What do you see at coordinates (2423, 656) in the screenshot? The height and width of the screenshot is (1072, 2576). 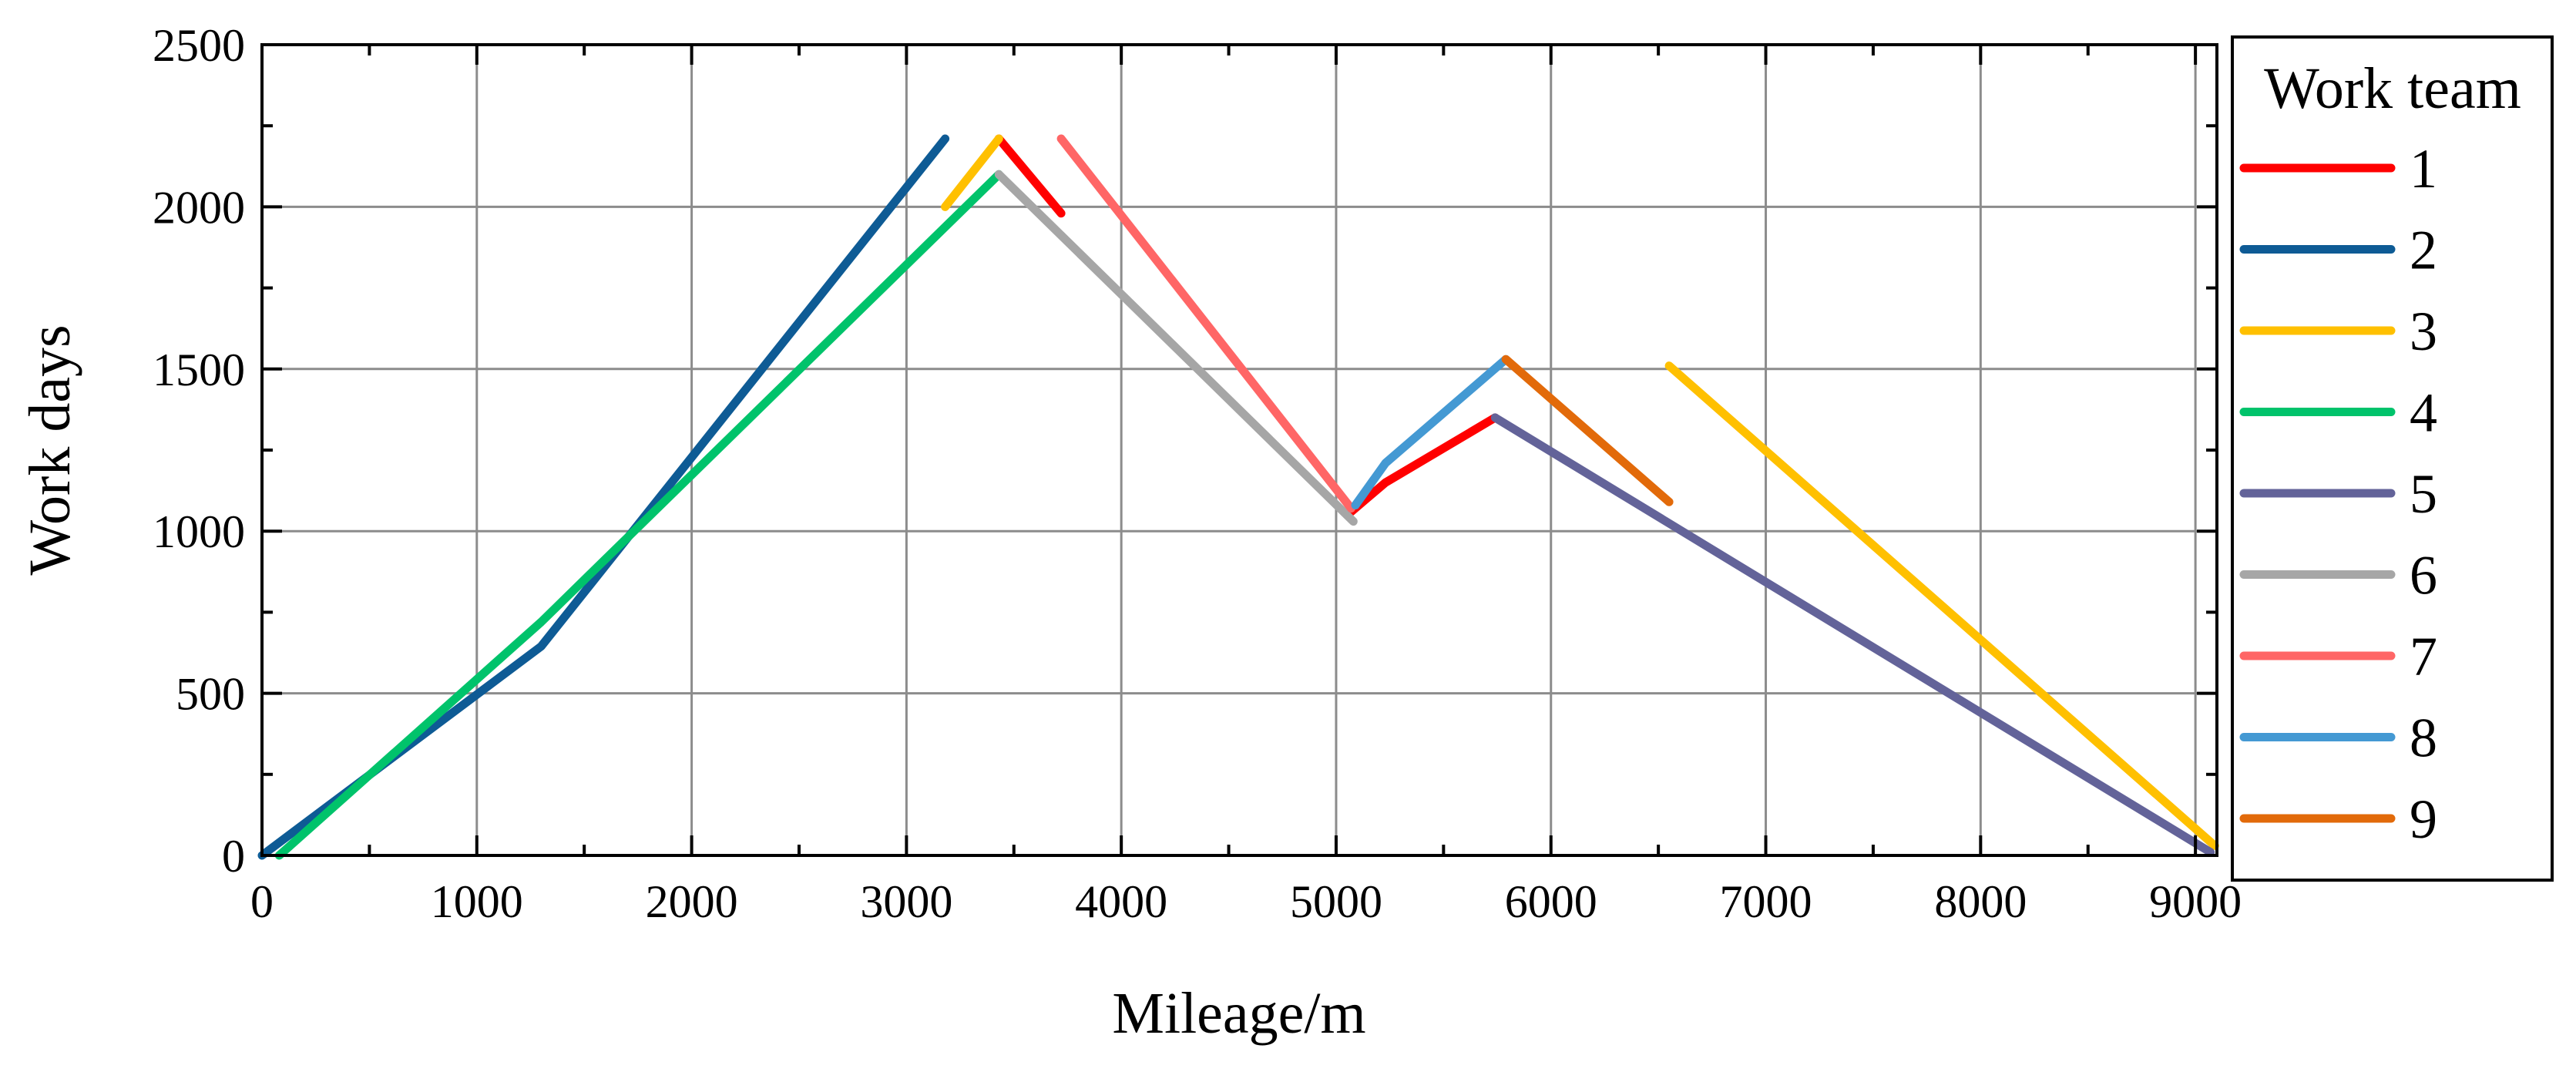 I see `legend-label-7: 7` at bounding box center [2423, 656].